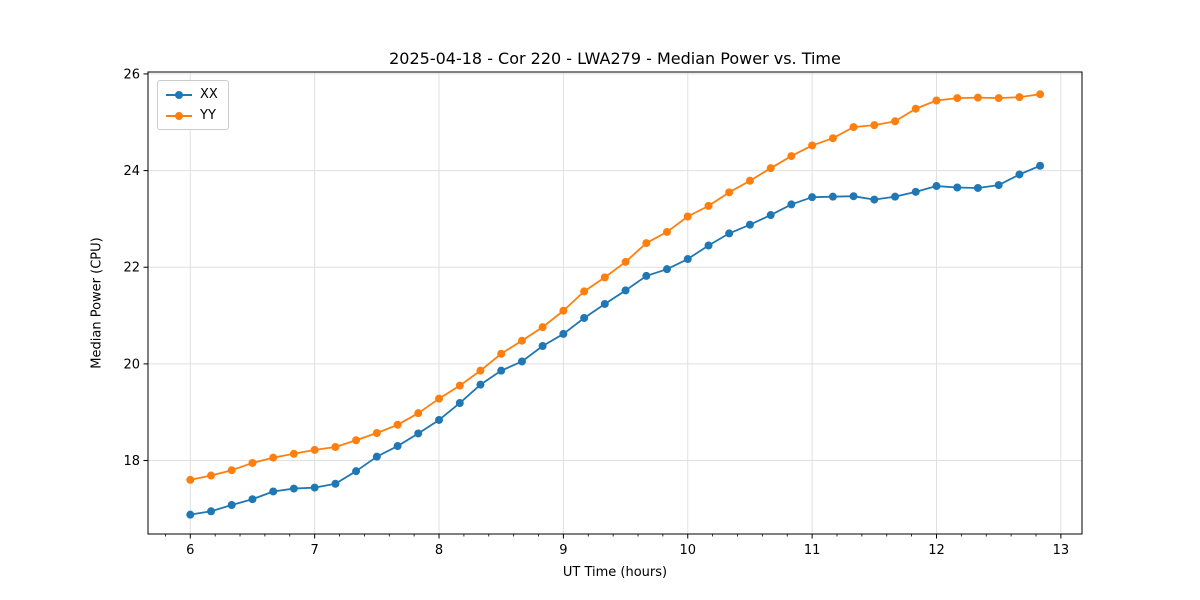  I want to click on x-tick-label: 11, so click(812, 550).